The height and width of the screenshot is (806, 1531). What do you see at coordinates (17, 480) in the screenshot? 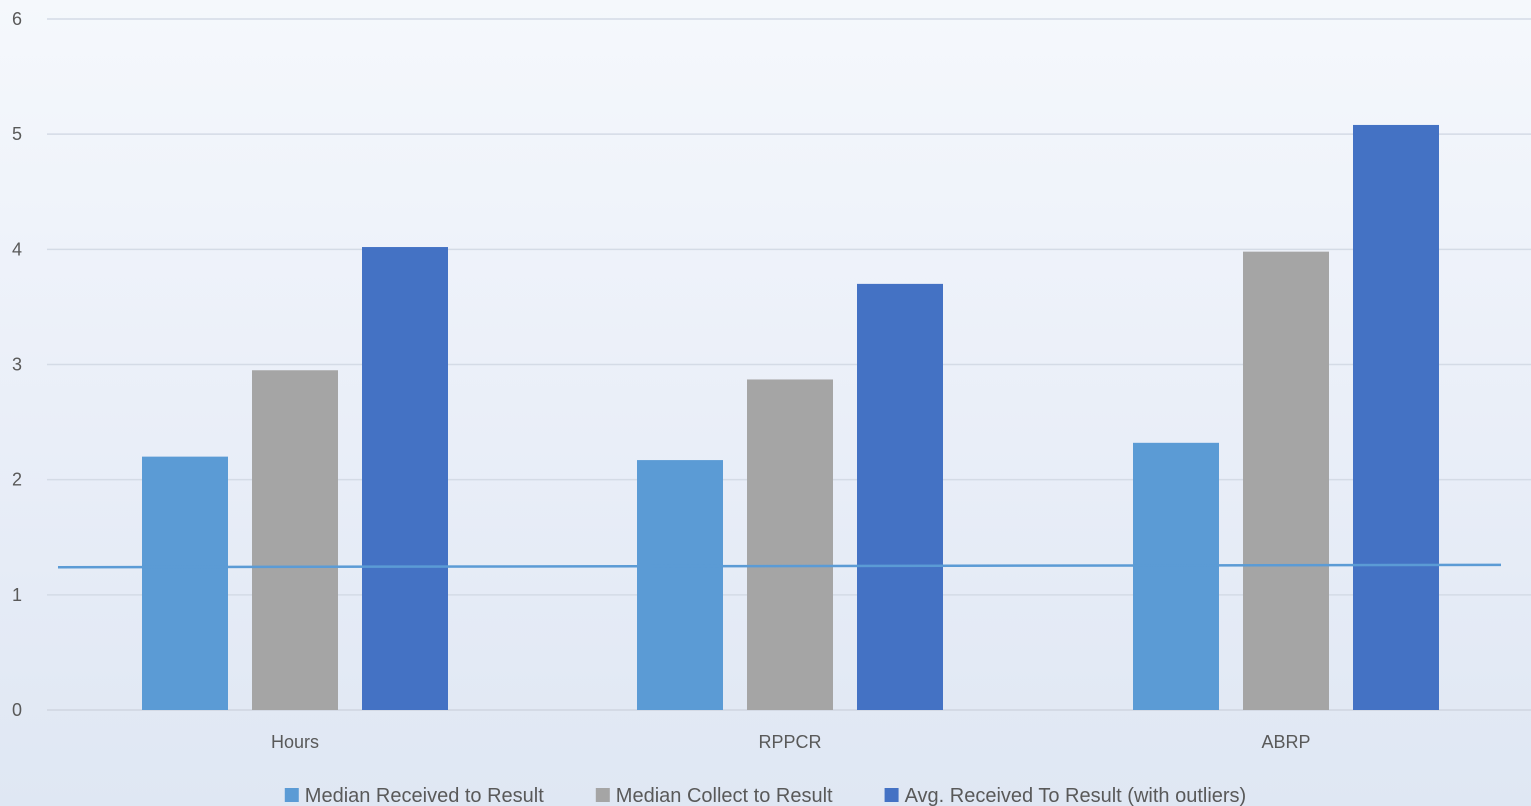
I see `y-tick-label-2: 2` at bounding box center [17, 480].